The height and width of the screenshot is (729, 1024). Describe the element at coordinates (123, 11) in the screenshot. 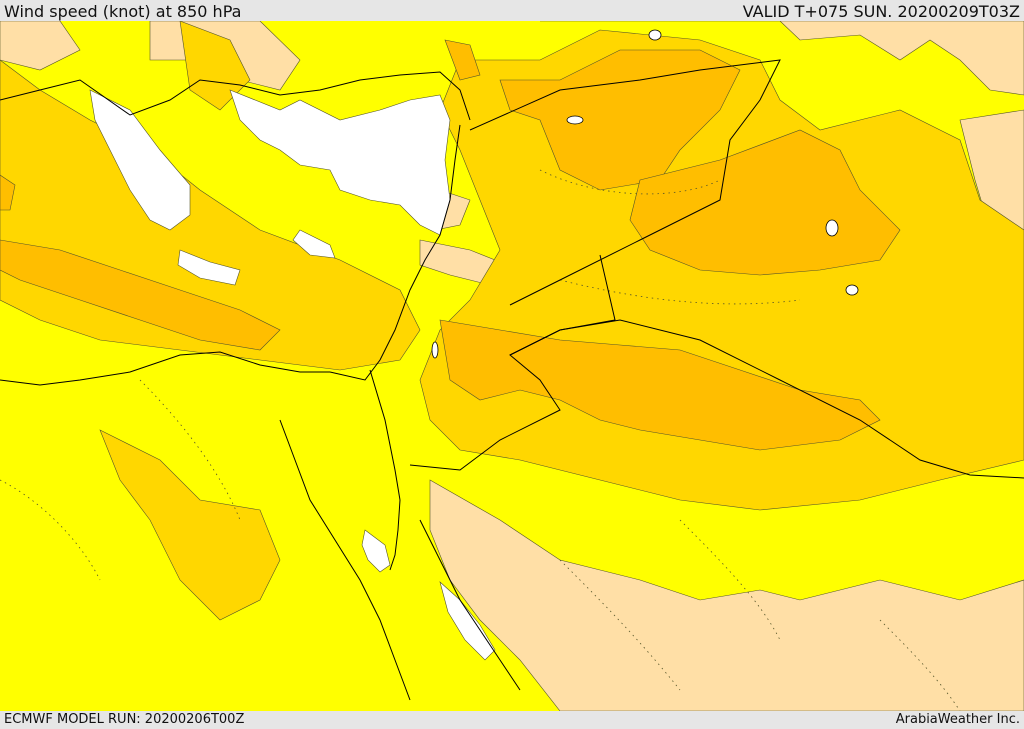

I see `map-title: Wind speed (knot) at 850 hPa` at that location.